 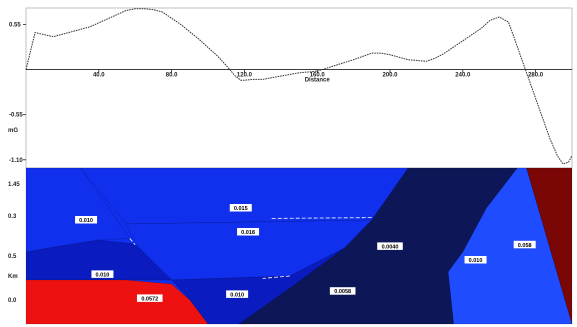 I want to click on cell-label-5: 0.010, so click(x=237, y=295).